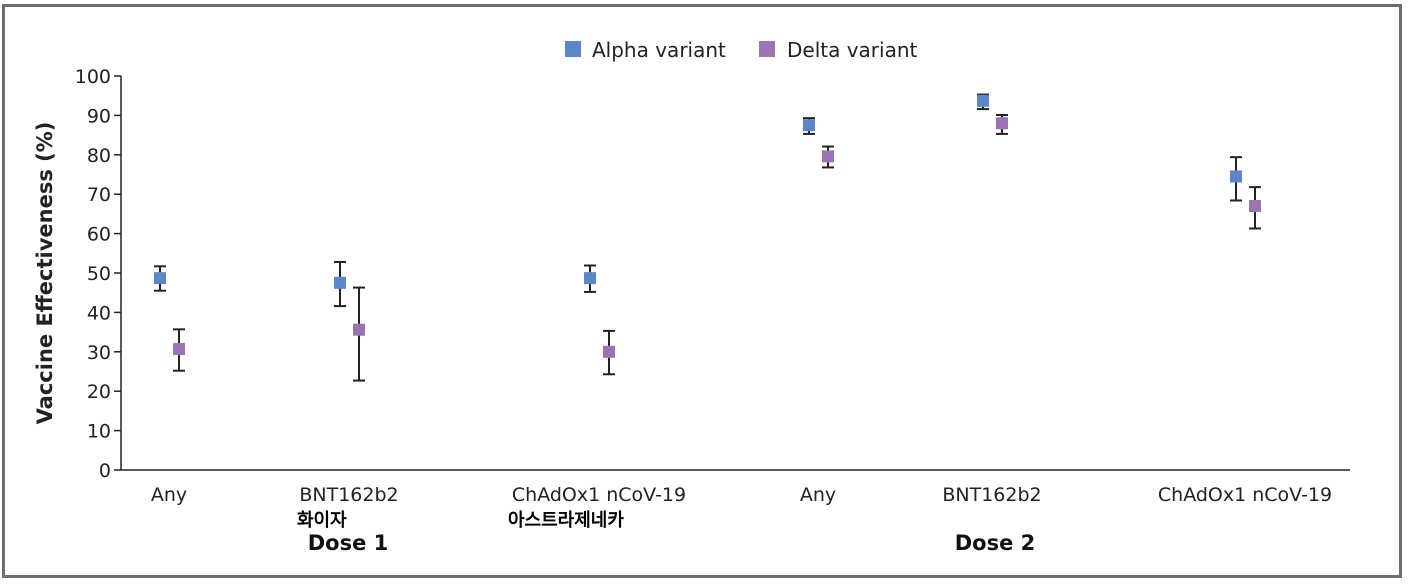 The width and height of the screenshot is (1410, 586). What do you see at coordinates (99, 313) in the screenshot?
I see `y-tick-label: 40` at bounding box center [99, 313].